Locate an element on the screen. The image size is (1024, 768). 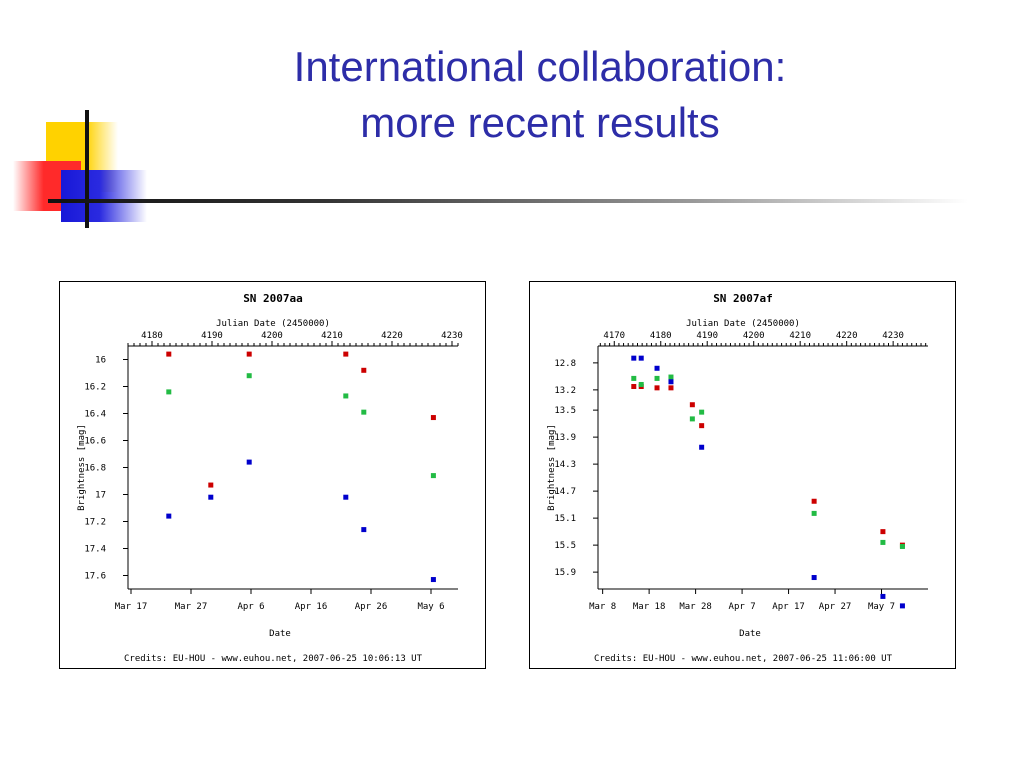
chart-title: SN 2007af is located at coordinates (743, 298).